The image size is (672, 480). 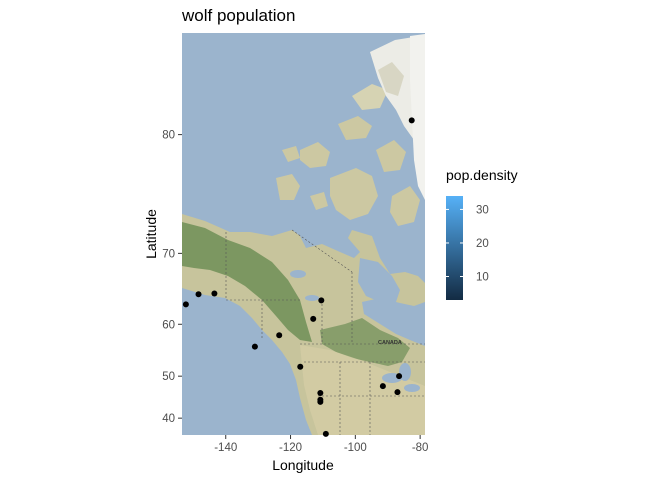 What do you see at coordinates (362, 390) in the screenshot?
I see `plains` at bounding box center [362, 390].